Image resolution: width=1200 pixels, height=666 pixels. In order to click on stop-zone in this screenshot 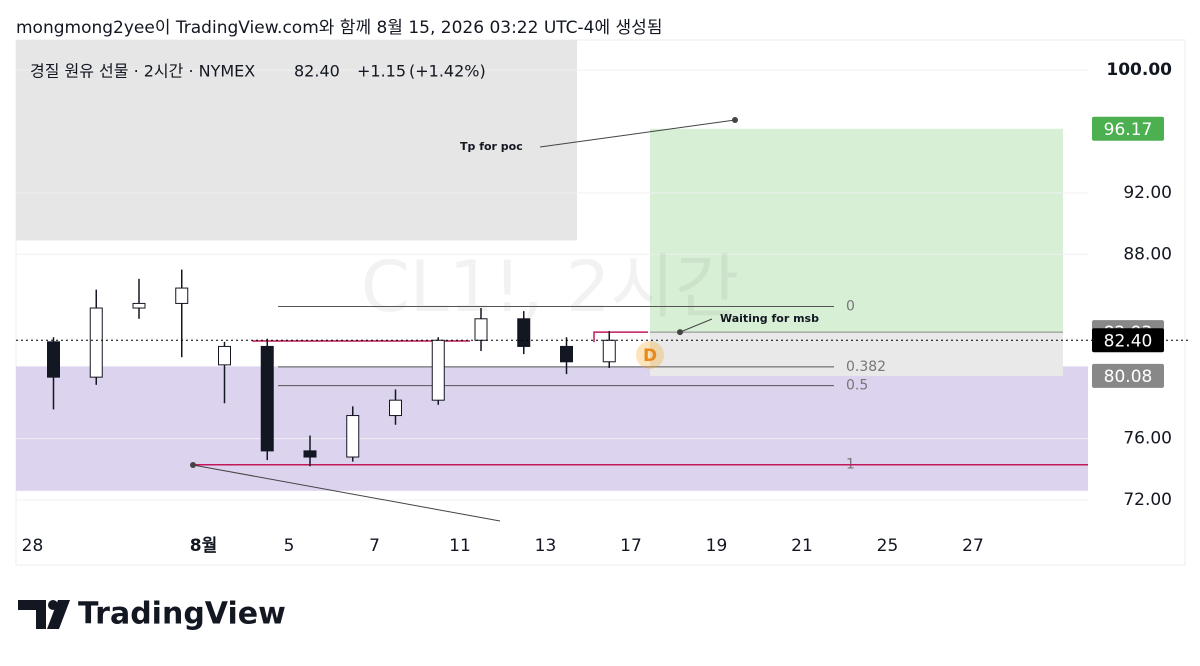, I will do `click(856, 354)`.